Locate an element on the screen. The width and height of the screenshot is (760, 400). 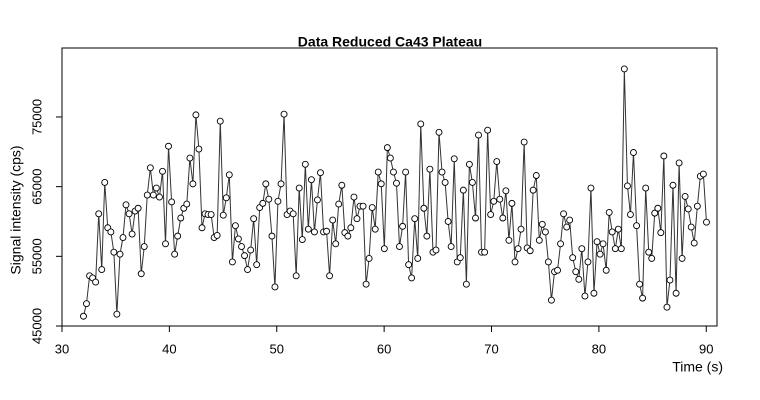
x-tick-label: 30 is located at coordinates (62, 348).